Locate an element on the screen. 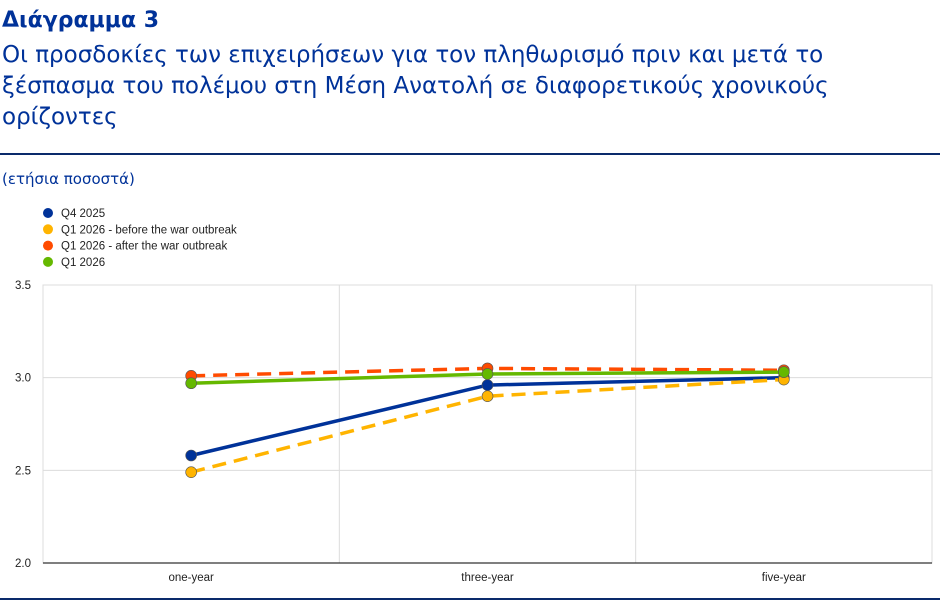 The height and width of the screenshot is (608, 949). legend-item: Q1 2026 - after the war outbreak is located at coordinates (135, 246).